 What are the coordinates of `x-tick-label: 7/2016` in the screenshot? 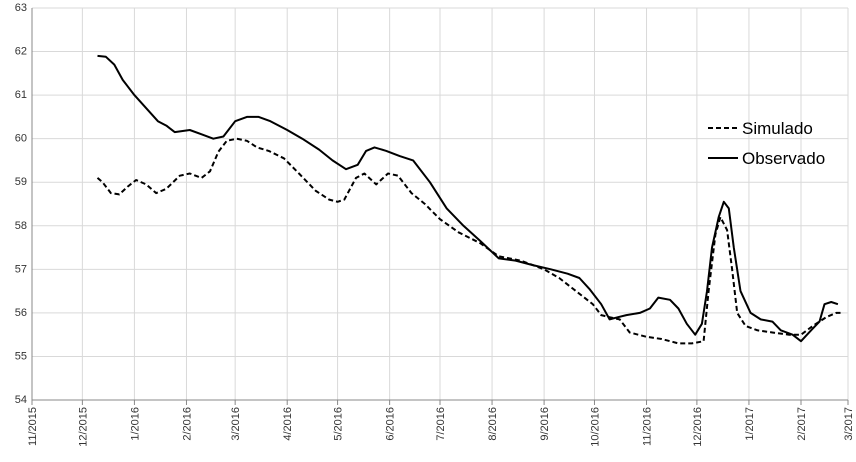 It's located at (441, 424).